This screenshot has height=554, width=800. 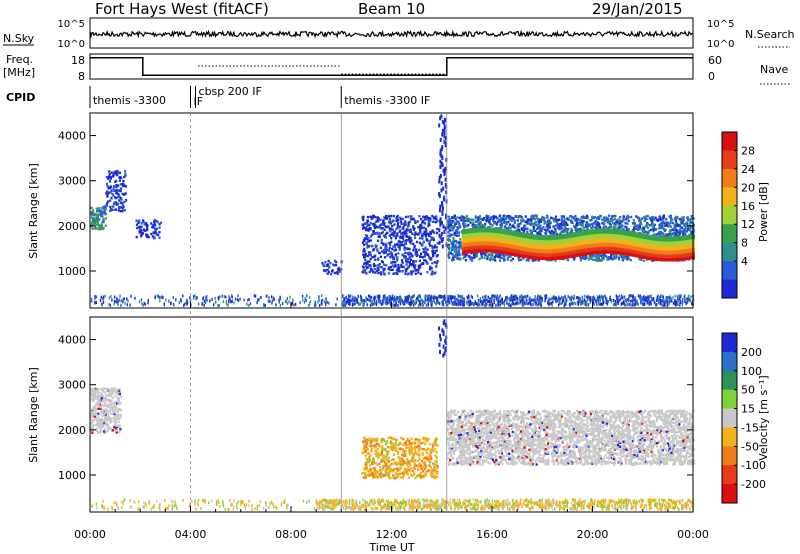 I want to click on nsearch-label: N.Search, so click(x=770, y=34).